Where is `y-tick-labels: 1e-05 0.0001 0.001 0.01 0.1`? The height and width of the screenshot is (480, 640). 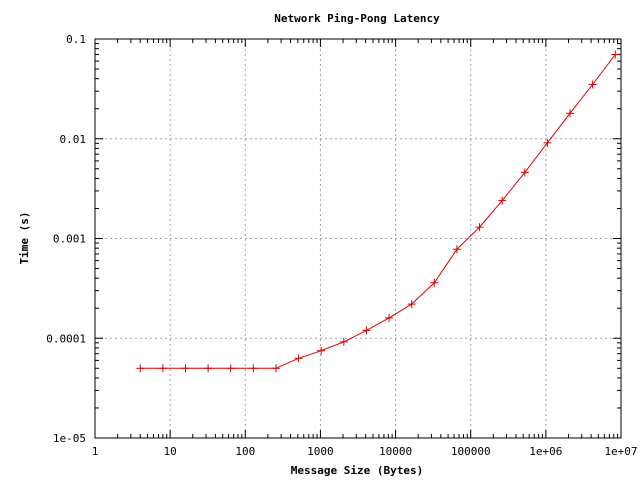 y-tick-labels: 1e-05 0.0001 0.001 0.01 0.1 is located at coordinates (66, 239).